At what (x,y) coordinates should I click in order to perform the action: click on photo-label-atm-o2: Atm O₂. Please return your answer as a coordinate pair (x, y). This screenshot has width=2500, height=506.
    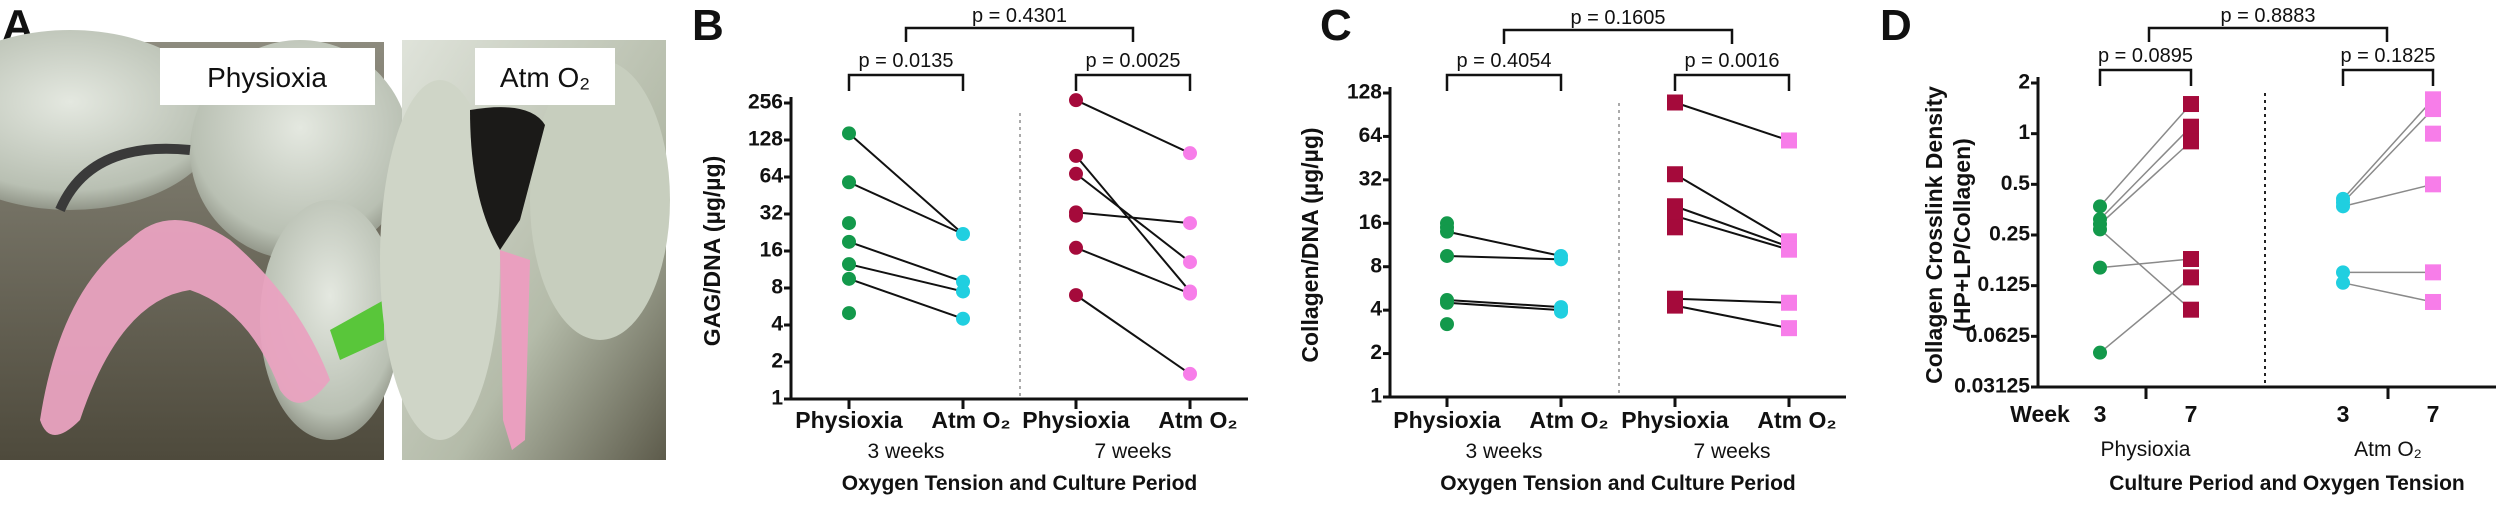
    Looking at the image, I should click on (545, 77).